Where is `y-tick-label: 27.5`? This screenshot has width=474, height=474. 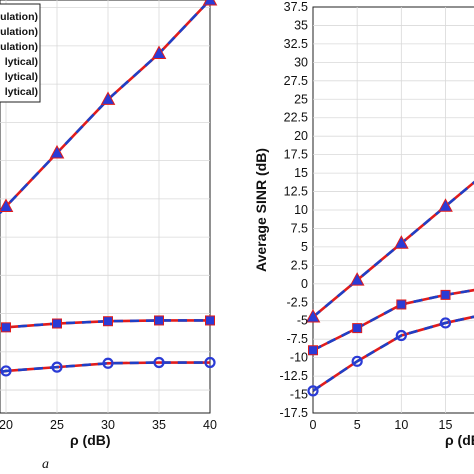
y-tick-label: 27.5 is located at coordinates (296, 81).